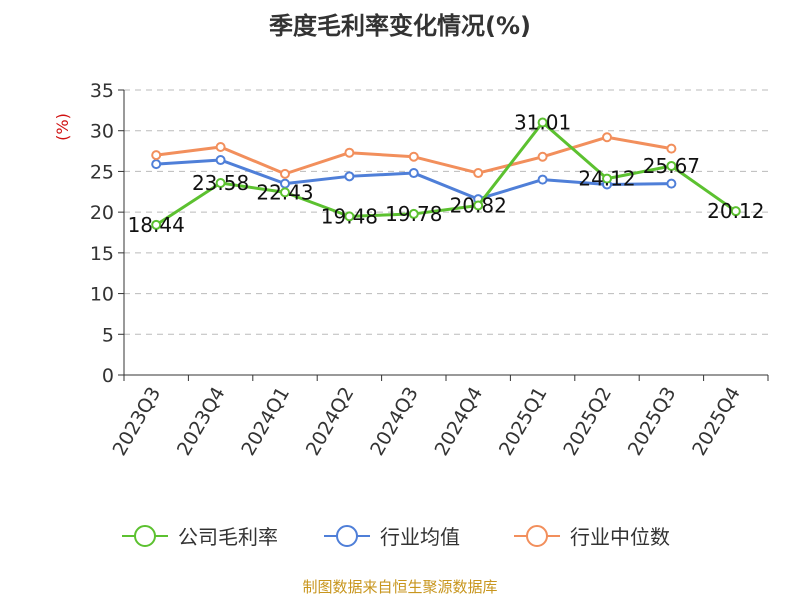 This screenshot has height=600, width=800. I want to click on data-label: 19.48, so click(349, 216).